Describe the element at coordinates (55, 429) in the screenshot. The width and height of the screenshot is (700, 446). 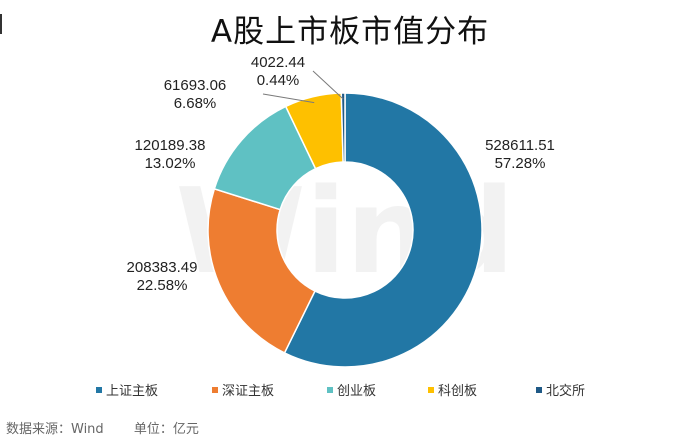
I see `source-note: 数据来源：Wind` at that location.